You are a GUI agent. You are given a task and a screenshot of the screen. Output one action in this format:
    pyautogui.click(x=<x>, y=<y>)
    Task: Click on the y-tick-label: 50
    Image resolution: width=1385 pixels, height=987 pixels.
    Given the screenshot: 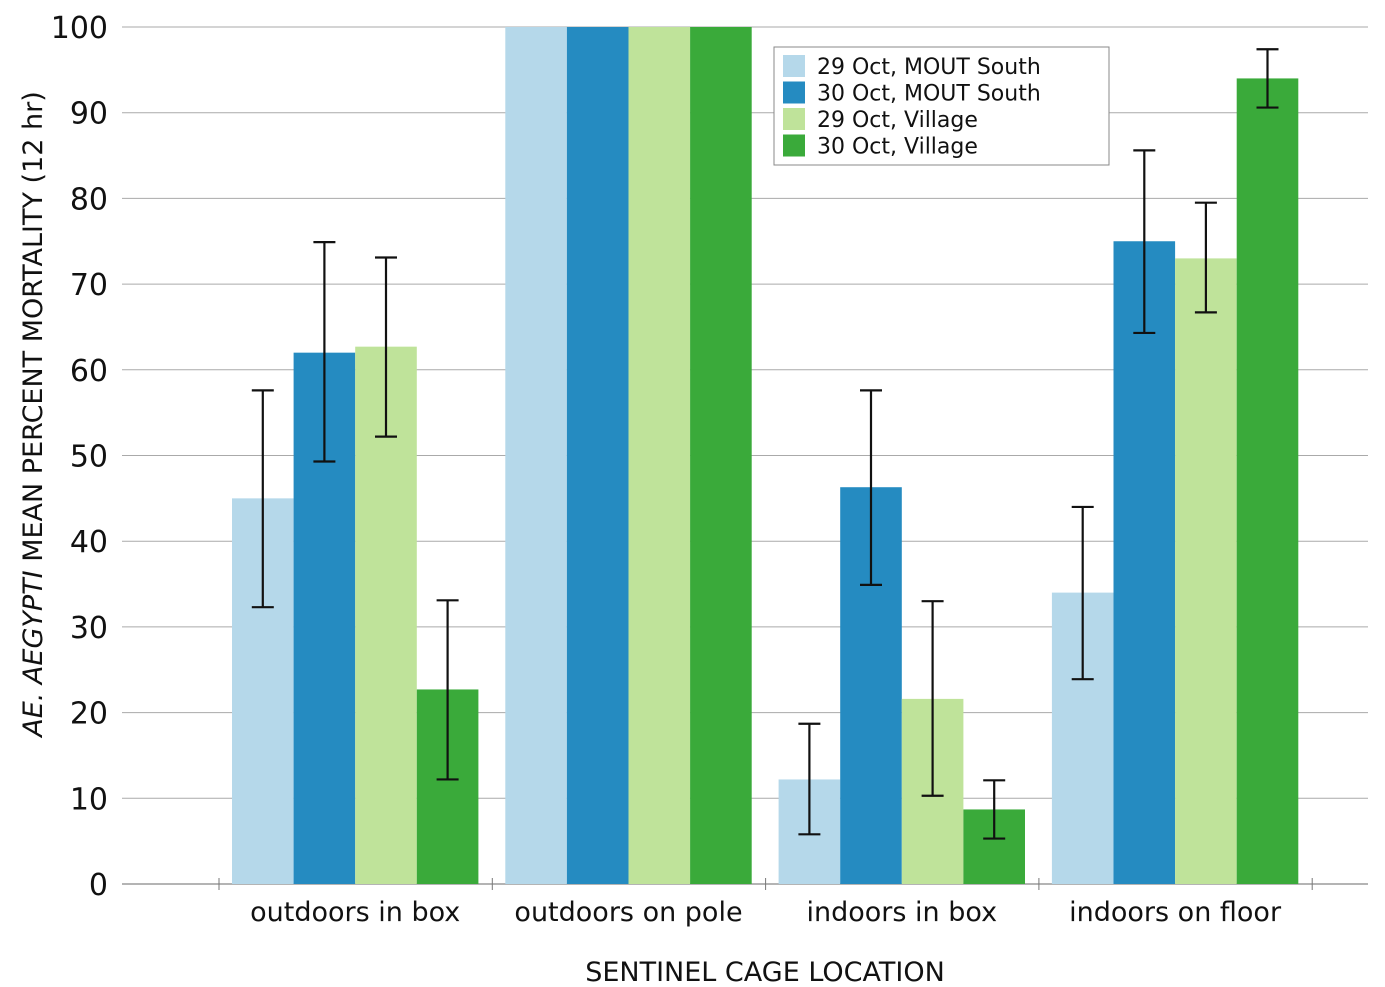 What is the action you would take?
    pyautogui.click(x=89, y=457)
    